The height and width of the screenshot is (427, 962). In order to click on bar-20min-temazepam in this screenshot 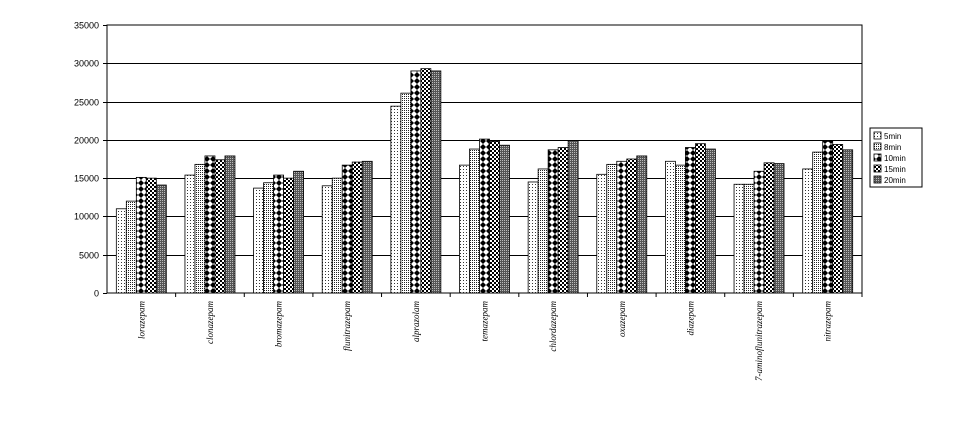, I will do `click(504, 219)`.